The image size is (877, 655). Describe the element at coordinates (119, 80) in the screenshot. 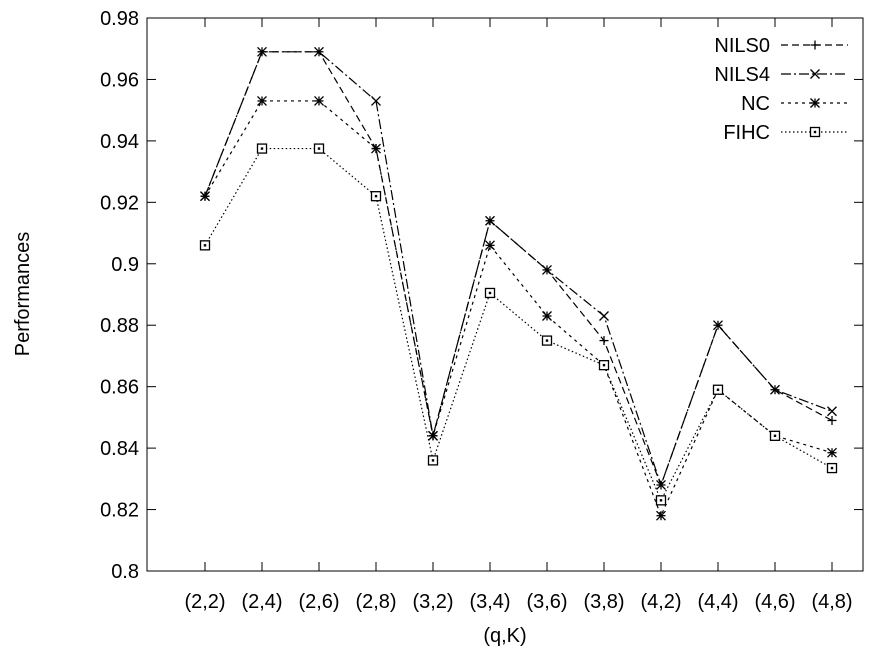

I see `y-tick-label: 0.96` at that location.